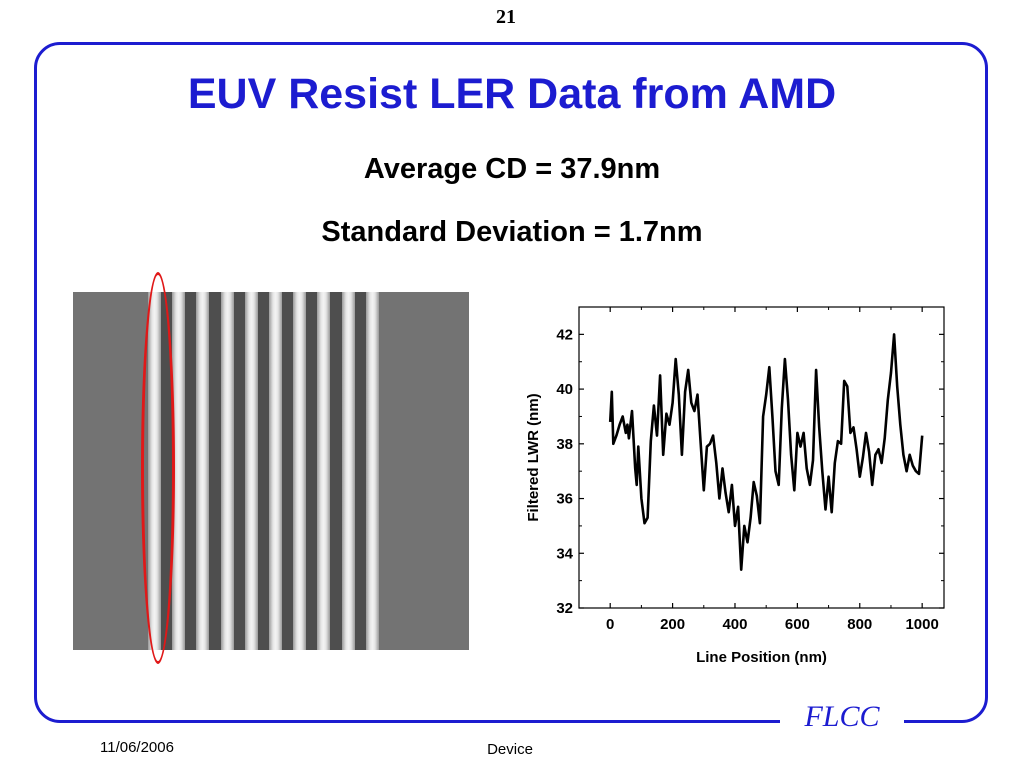 The image size is (1024, 768). Describe the element at coordinates (797, 624) in the screenshot. I see `x-tick-label: 600` at that location.